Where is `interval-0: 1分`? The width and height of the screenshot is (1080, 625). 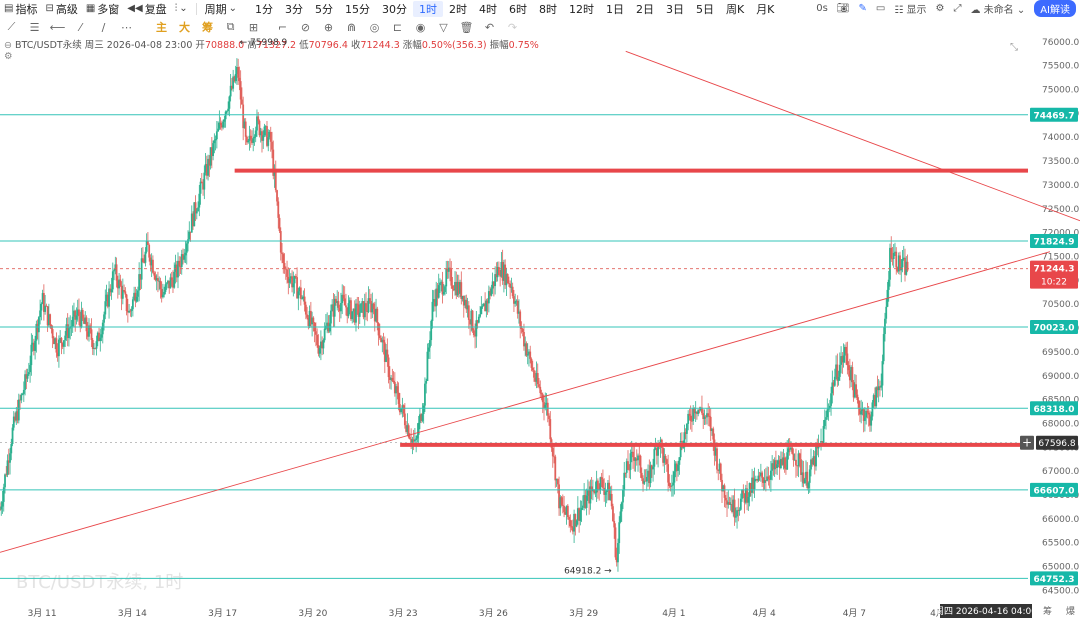 interval-0: 1分 is located at coordinates (263, 9).